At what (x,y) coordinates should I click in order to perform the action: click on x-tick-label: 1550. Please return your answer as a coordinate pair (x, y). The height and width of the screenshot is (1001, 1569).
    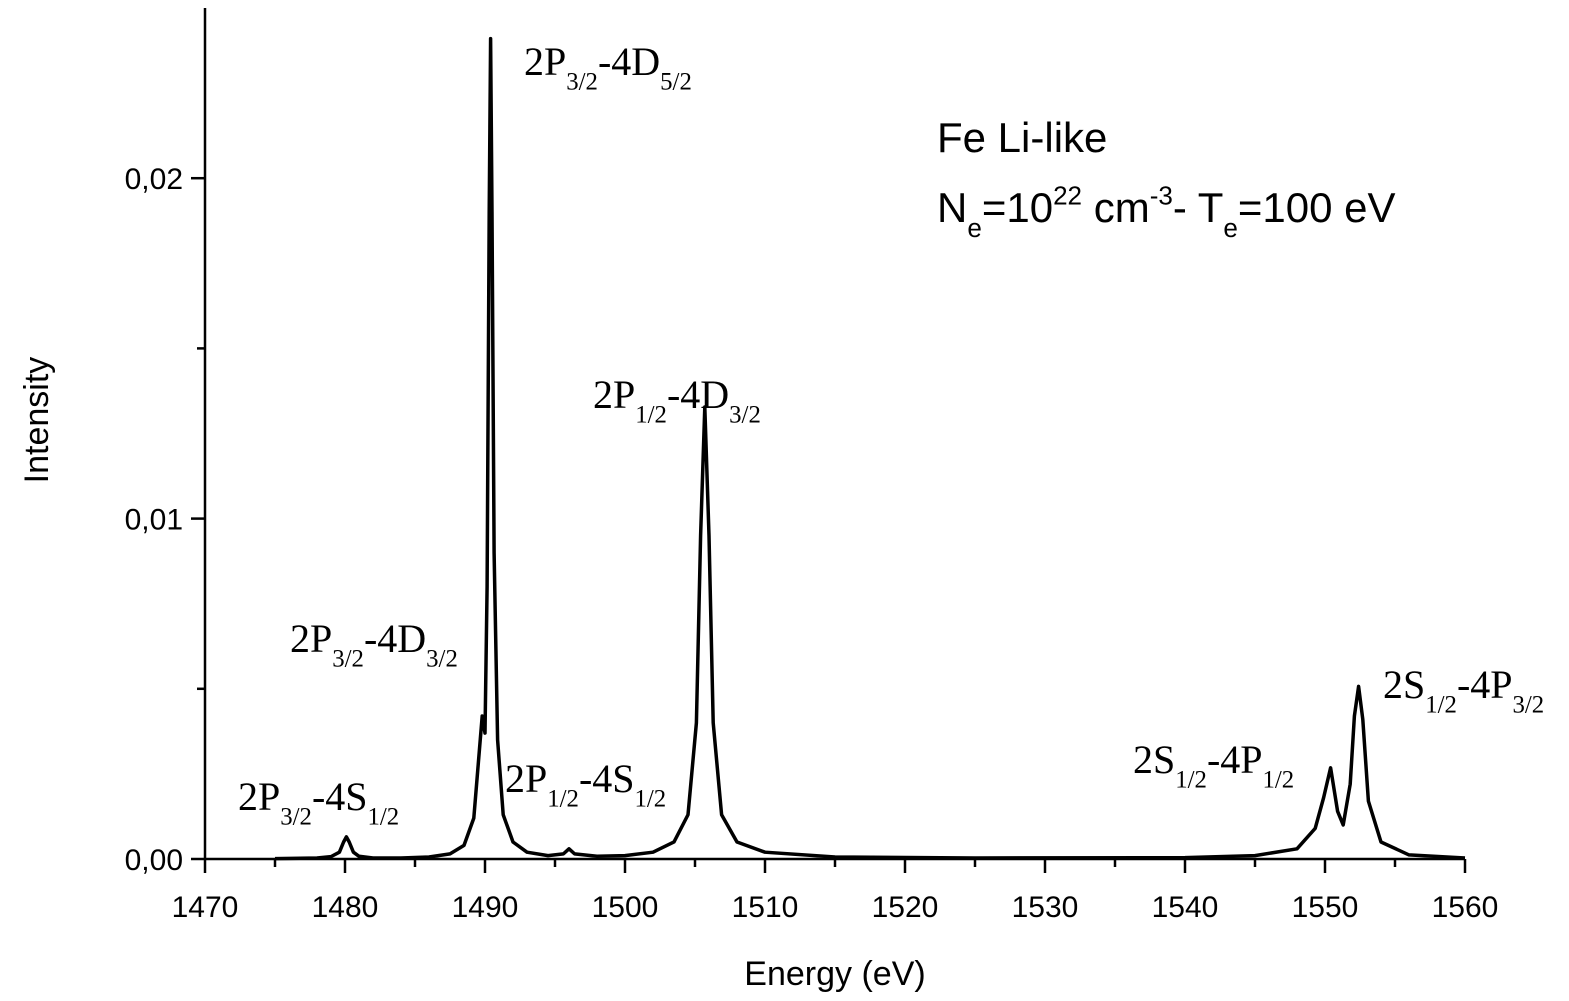
    Looking at the image, I should click on (1325, 907).